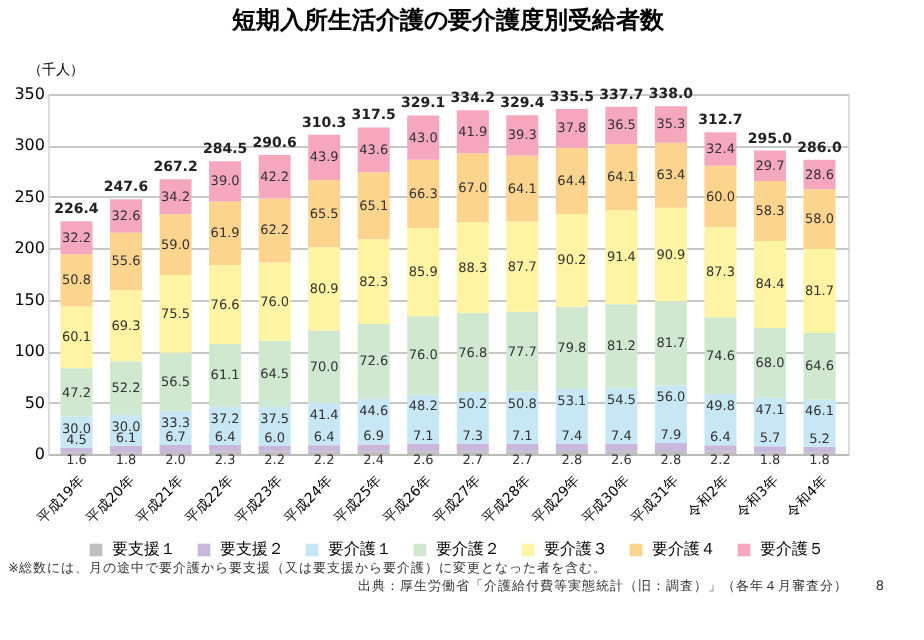 This screenshot has width=924, height=640. Describe the element at coordinates (39, 454) in the screenshot. I see `y-tick-label: 0` at that location.